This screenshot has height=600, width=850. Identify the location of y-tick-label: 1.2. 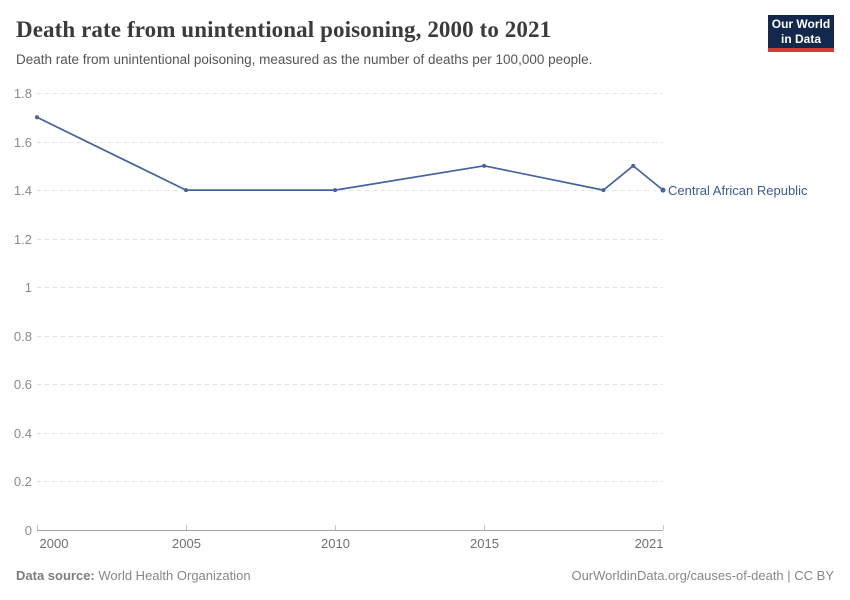
(23, 239).